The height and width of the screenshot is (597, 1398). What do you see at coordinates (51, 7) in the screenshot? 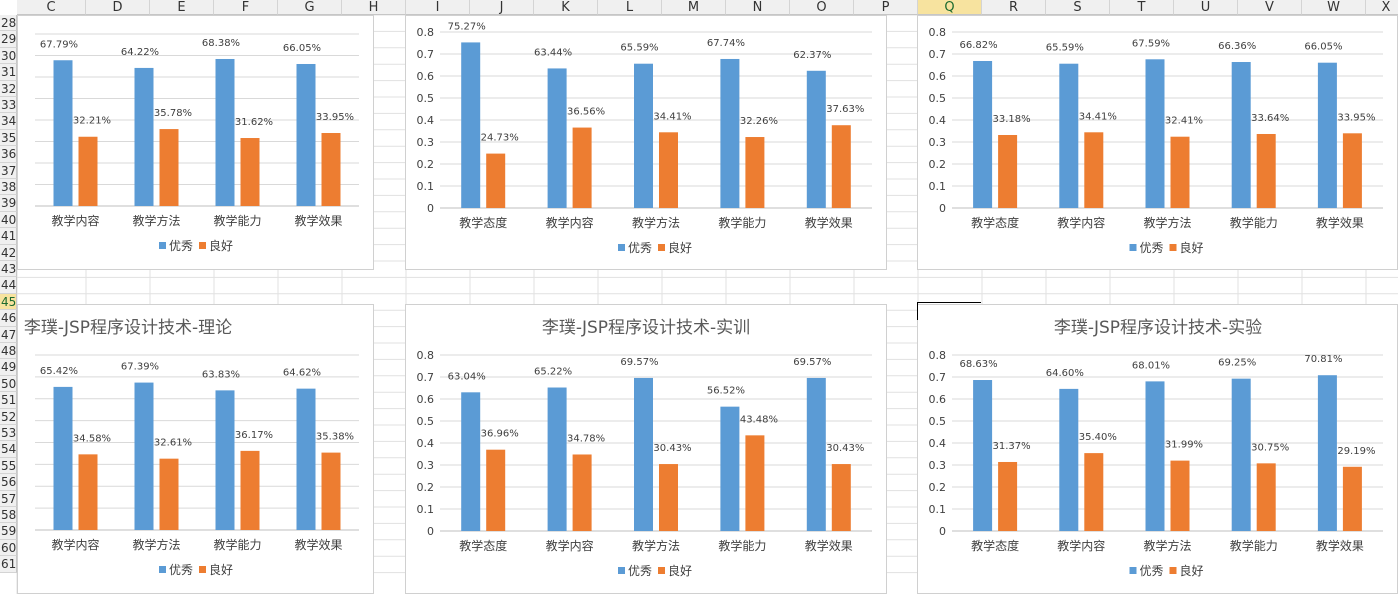
I see `column-header-c: C` at bounding box center [51, 7].